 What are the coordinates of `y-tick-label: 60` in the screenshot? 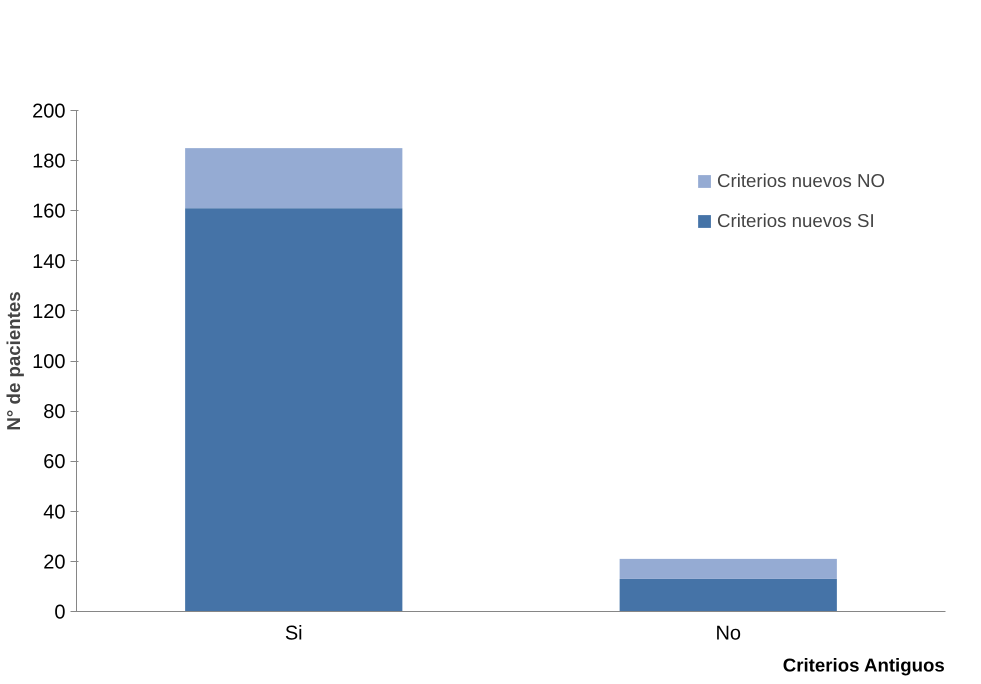 It's located at (54, 462).